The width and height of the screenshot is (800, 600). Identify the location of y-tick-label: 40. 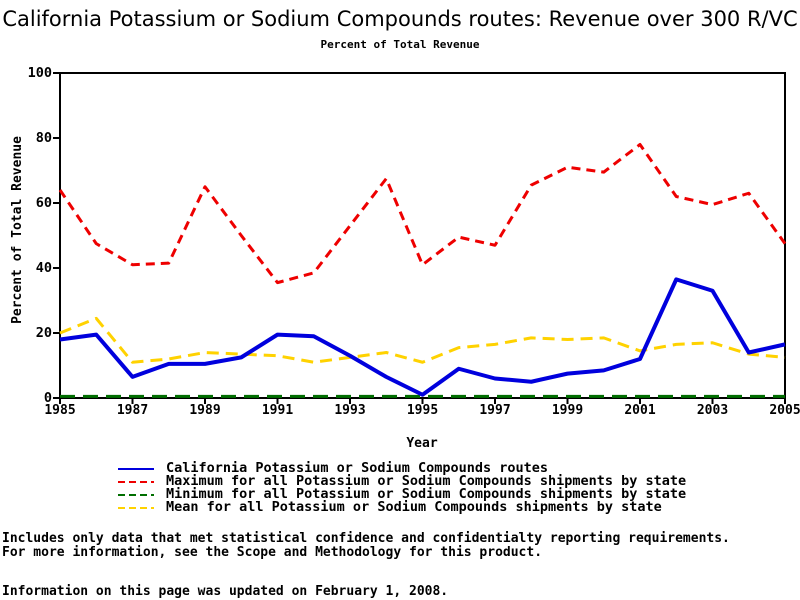
(43, 268).